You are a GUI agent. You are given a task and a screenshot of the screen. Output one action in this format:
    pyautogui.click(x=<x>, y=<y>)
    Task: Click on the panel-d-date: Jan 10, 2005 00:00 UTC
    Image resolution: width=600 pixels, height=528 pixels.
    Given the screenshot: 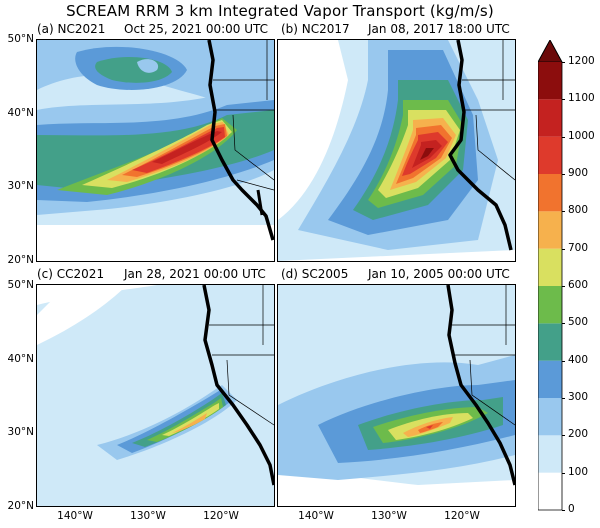 What is the action you would take?
    pyautogui.click(x=439, y=274)
    